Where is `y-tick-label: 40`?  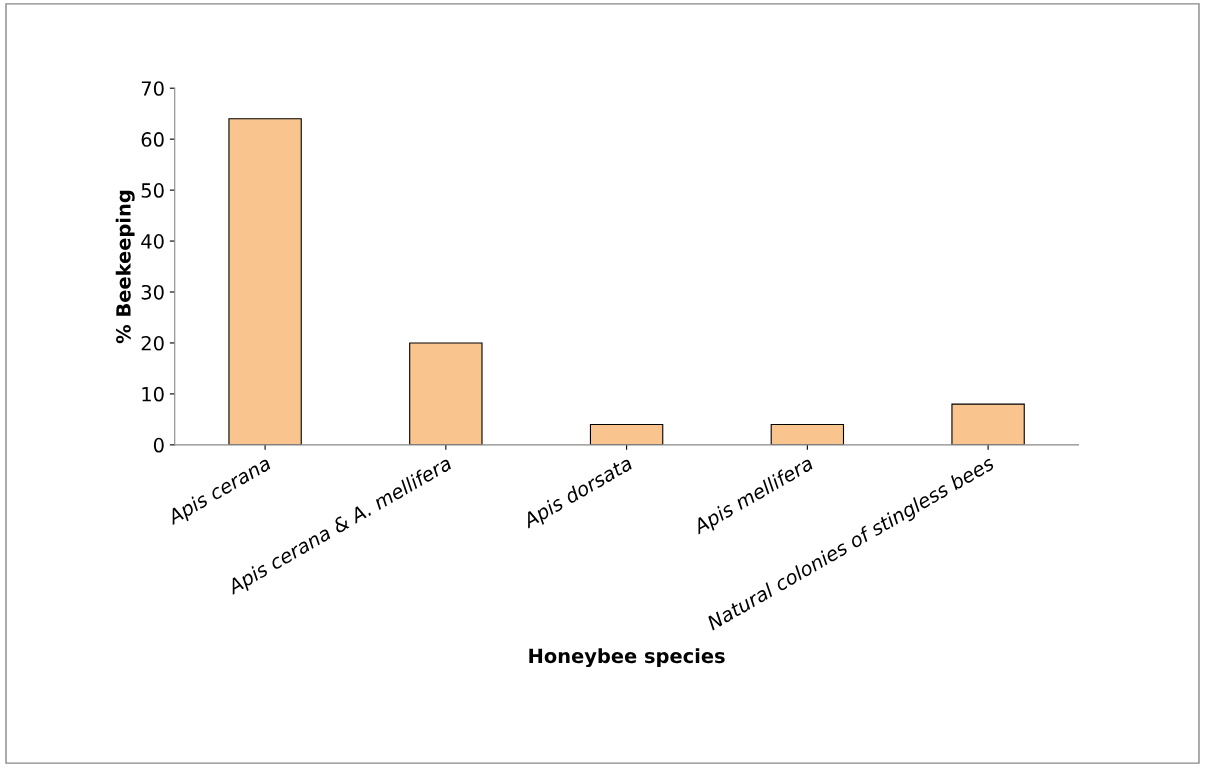
y-tick-label: 40 is located at coordinates (152, 241).